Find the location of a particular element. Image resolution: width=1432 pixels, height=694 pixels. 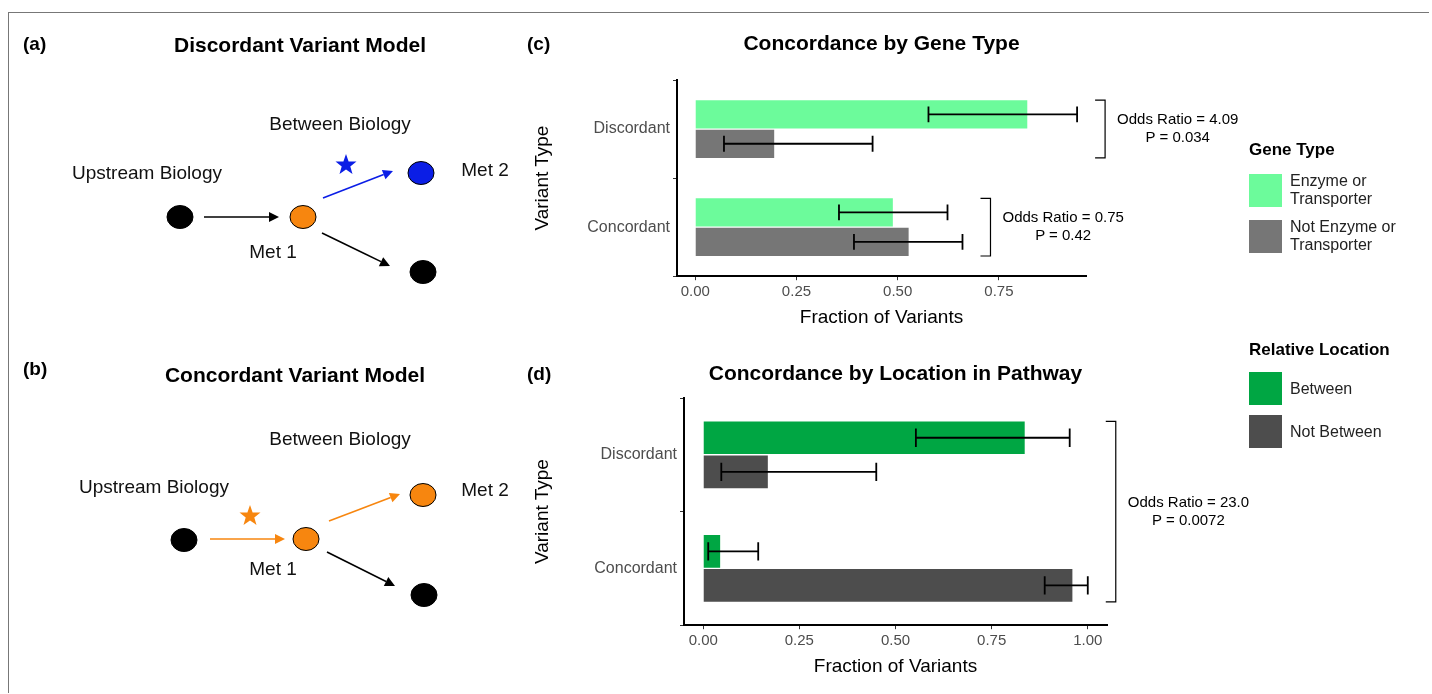

chart-title: Concordance by Gene Type is located at coordinates (881, 42).